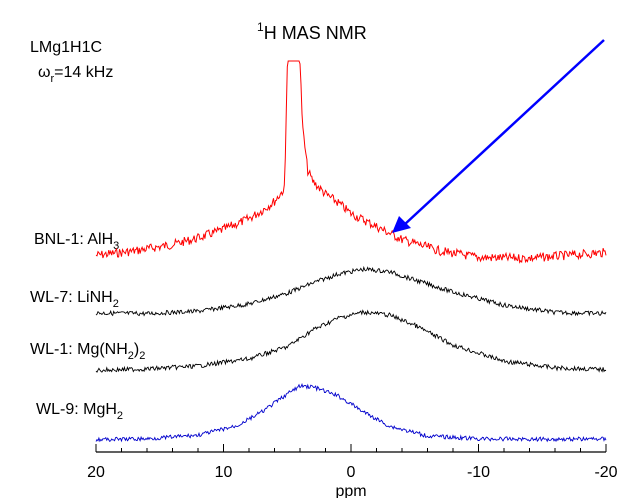 The width and height of the screenshot is (623, 498). Describe the element at coordinates (224, 472) in the screenshot. I see `x-tick-label: 10` at that location.